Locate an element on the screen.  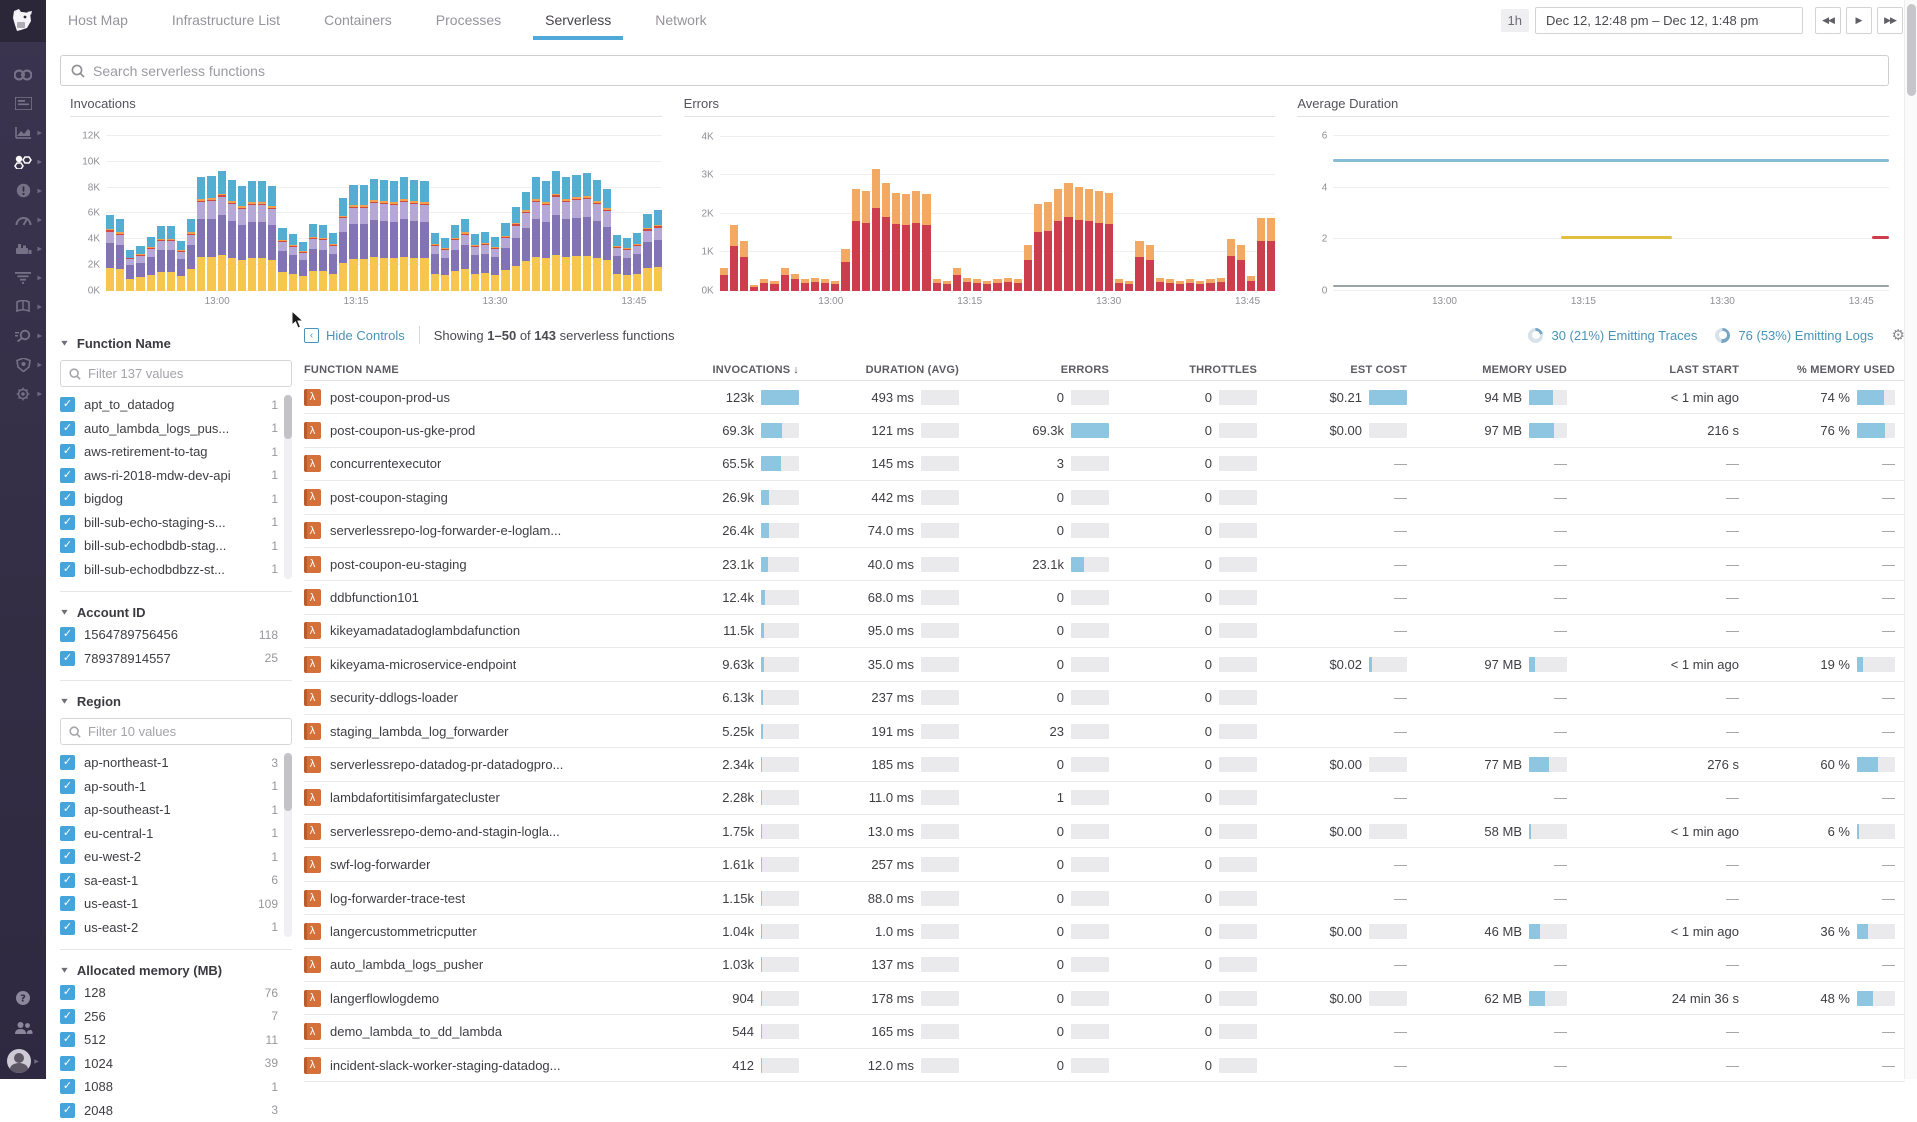
tab-containers: Containers is located at coordinates (358, 20).